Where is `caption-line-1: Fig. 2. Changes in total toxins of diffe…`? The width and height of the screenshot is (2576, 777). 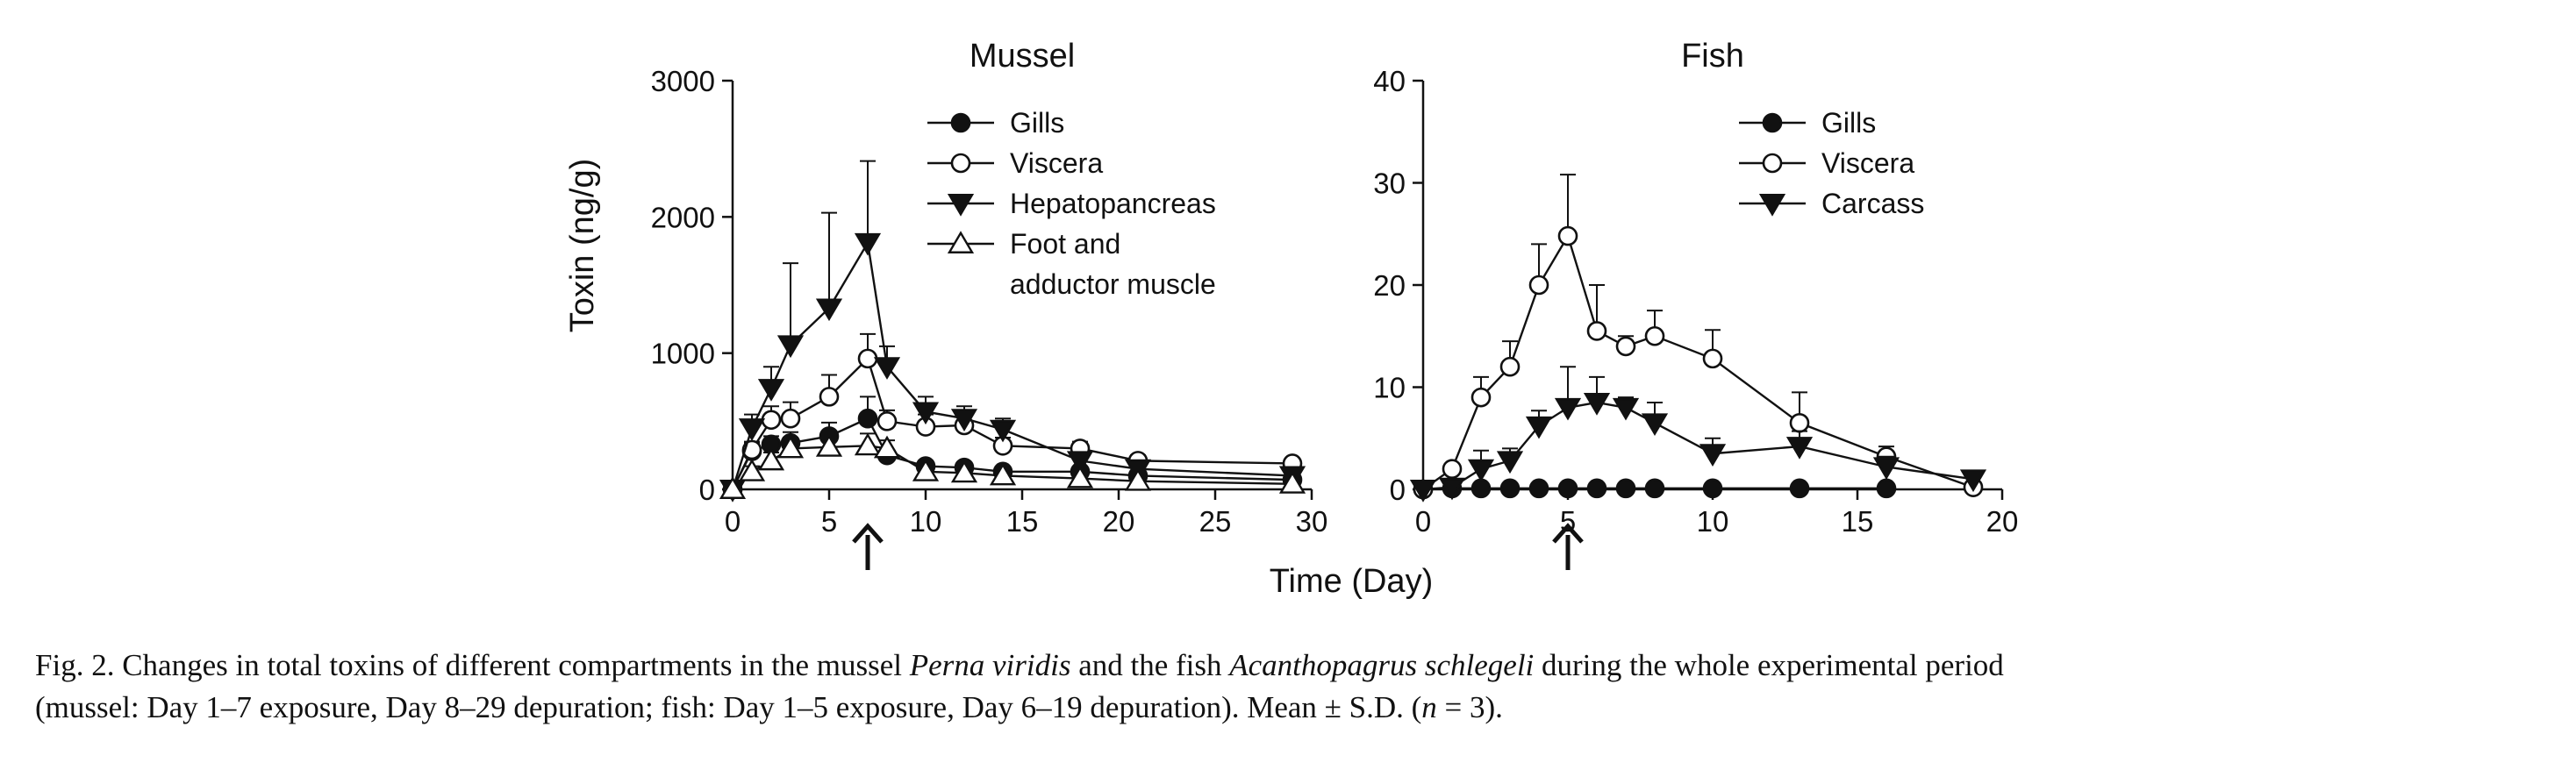 caption-line-1: Fig. 2. Changes in total toxins of diffe… is located at coordinates (1289, 666).